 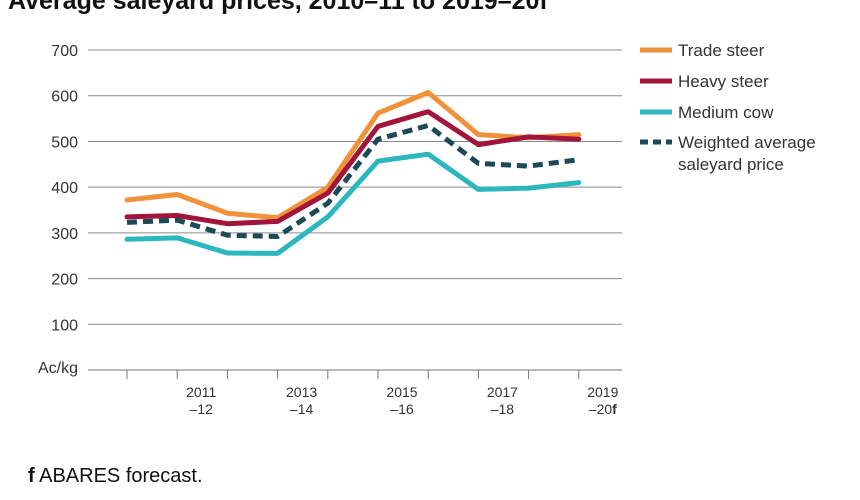 What do you see at coordinates (64, 280) in the screenshot?
I see `y-tick-label: 200` at bounding box center [64, 280].